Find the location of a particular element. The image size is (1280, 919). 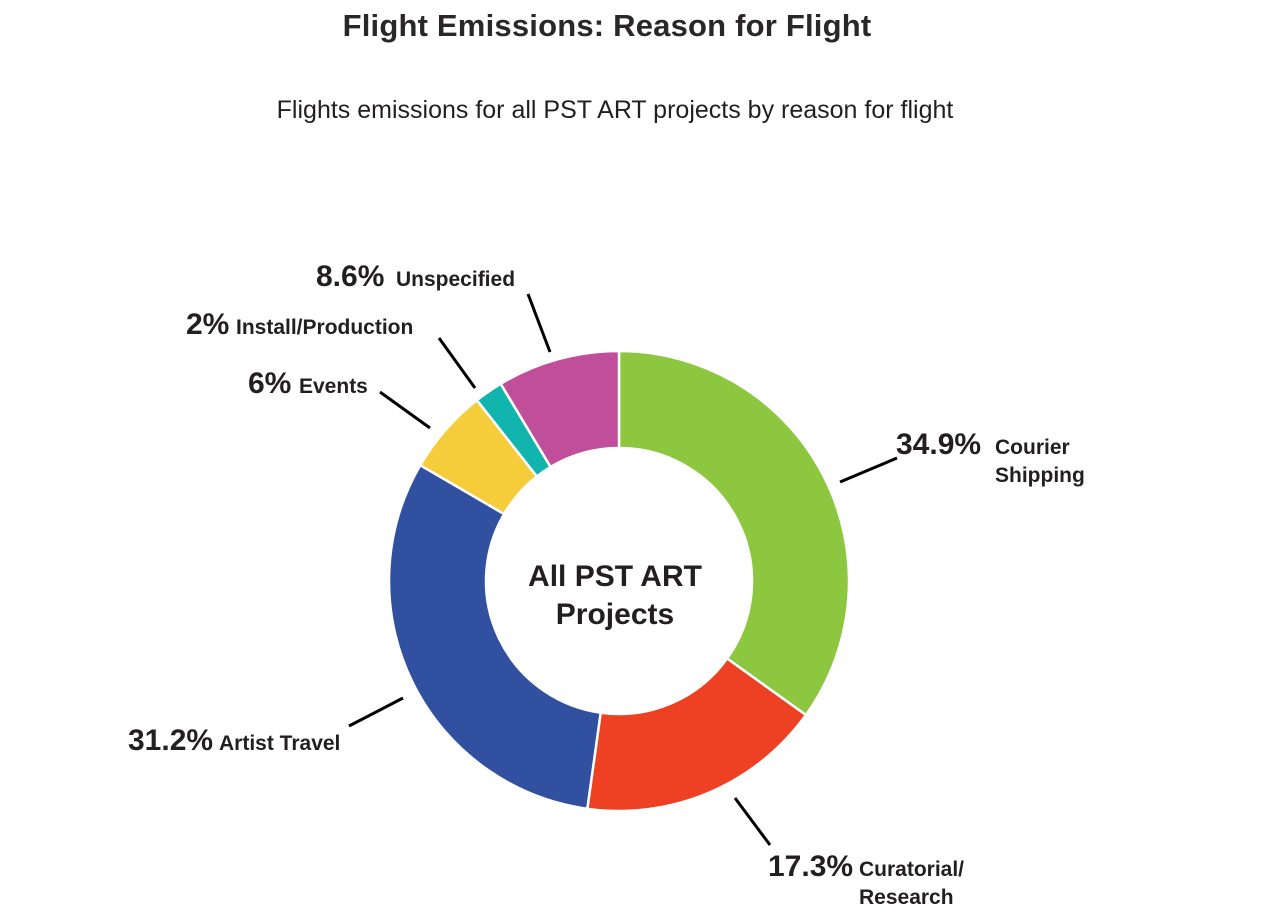

label-courier-line2: Shipping is located at coordinates (1040, 475).